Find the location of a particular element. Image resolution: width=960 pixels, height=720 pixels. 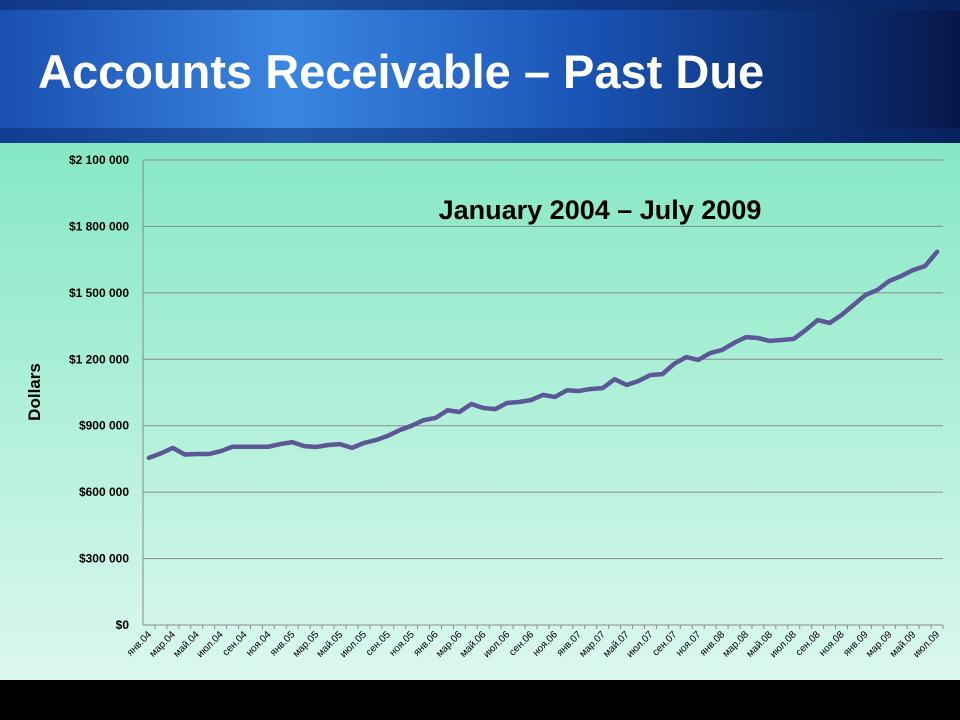

y-tick-label: $1 800 000 is located at coordinates (99, 226).